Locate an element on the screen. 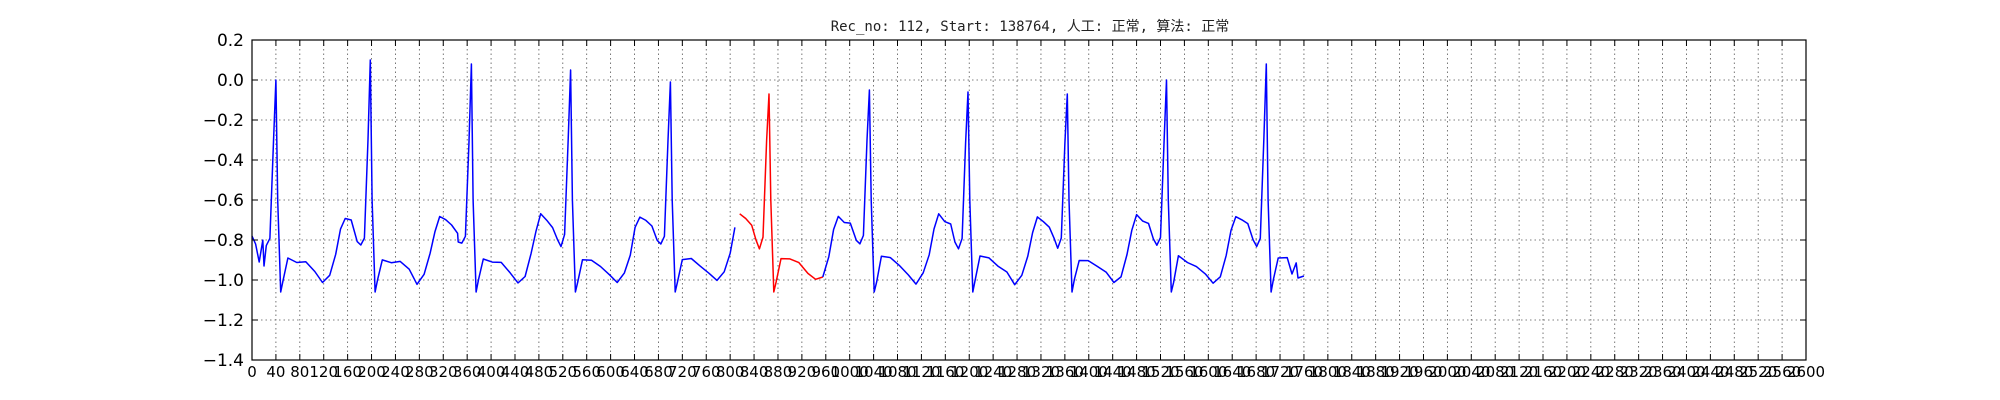 Image resolution: width=2000 pixels, height=400 pixels. x-tick-label: 1080 is located at coordinates (897, 372).